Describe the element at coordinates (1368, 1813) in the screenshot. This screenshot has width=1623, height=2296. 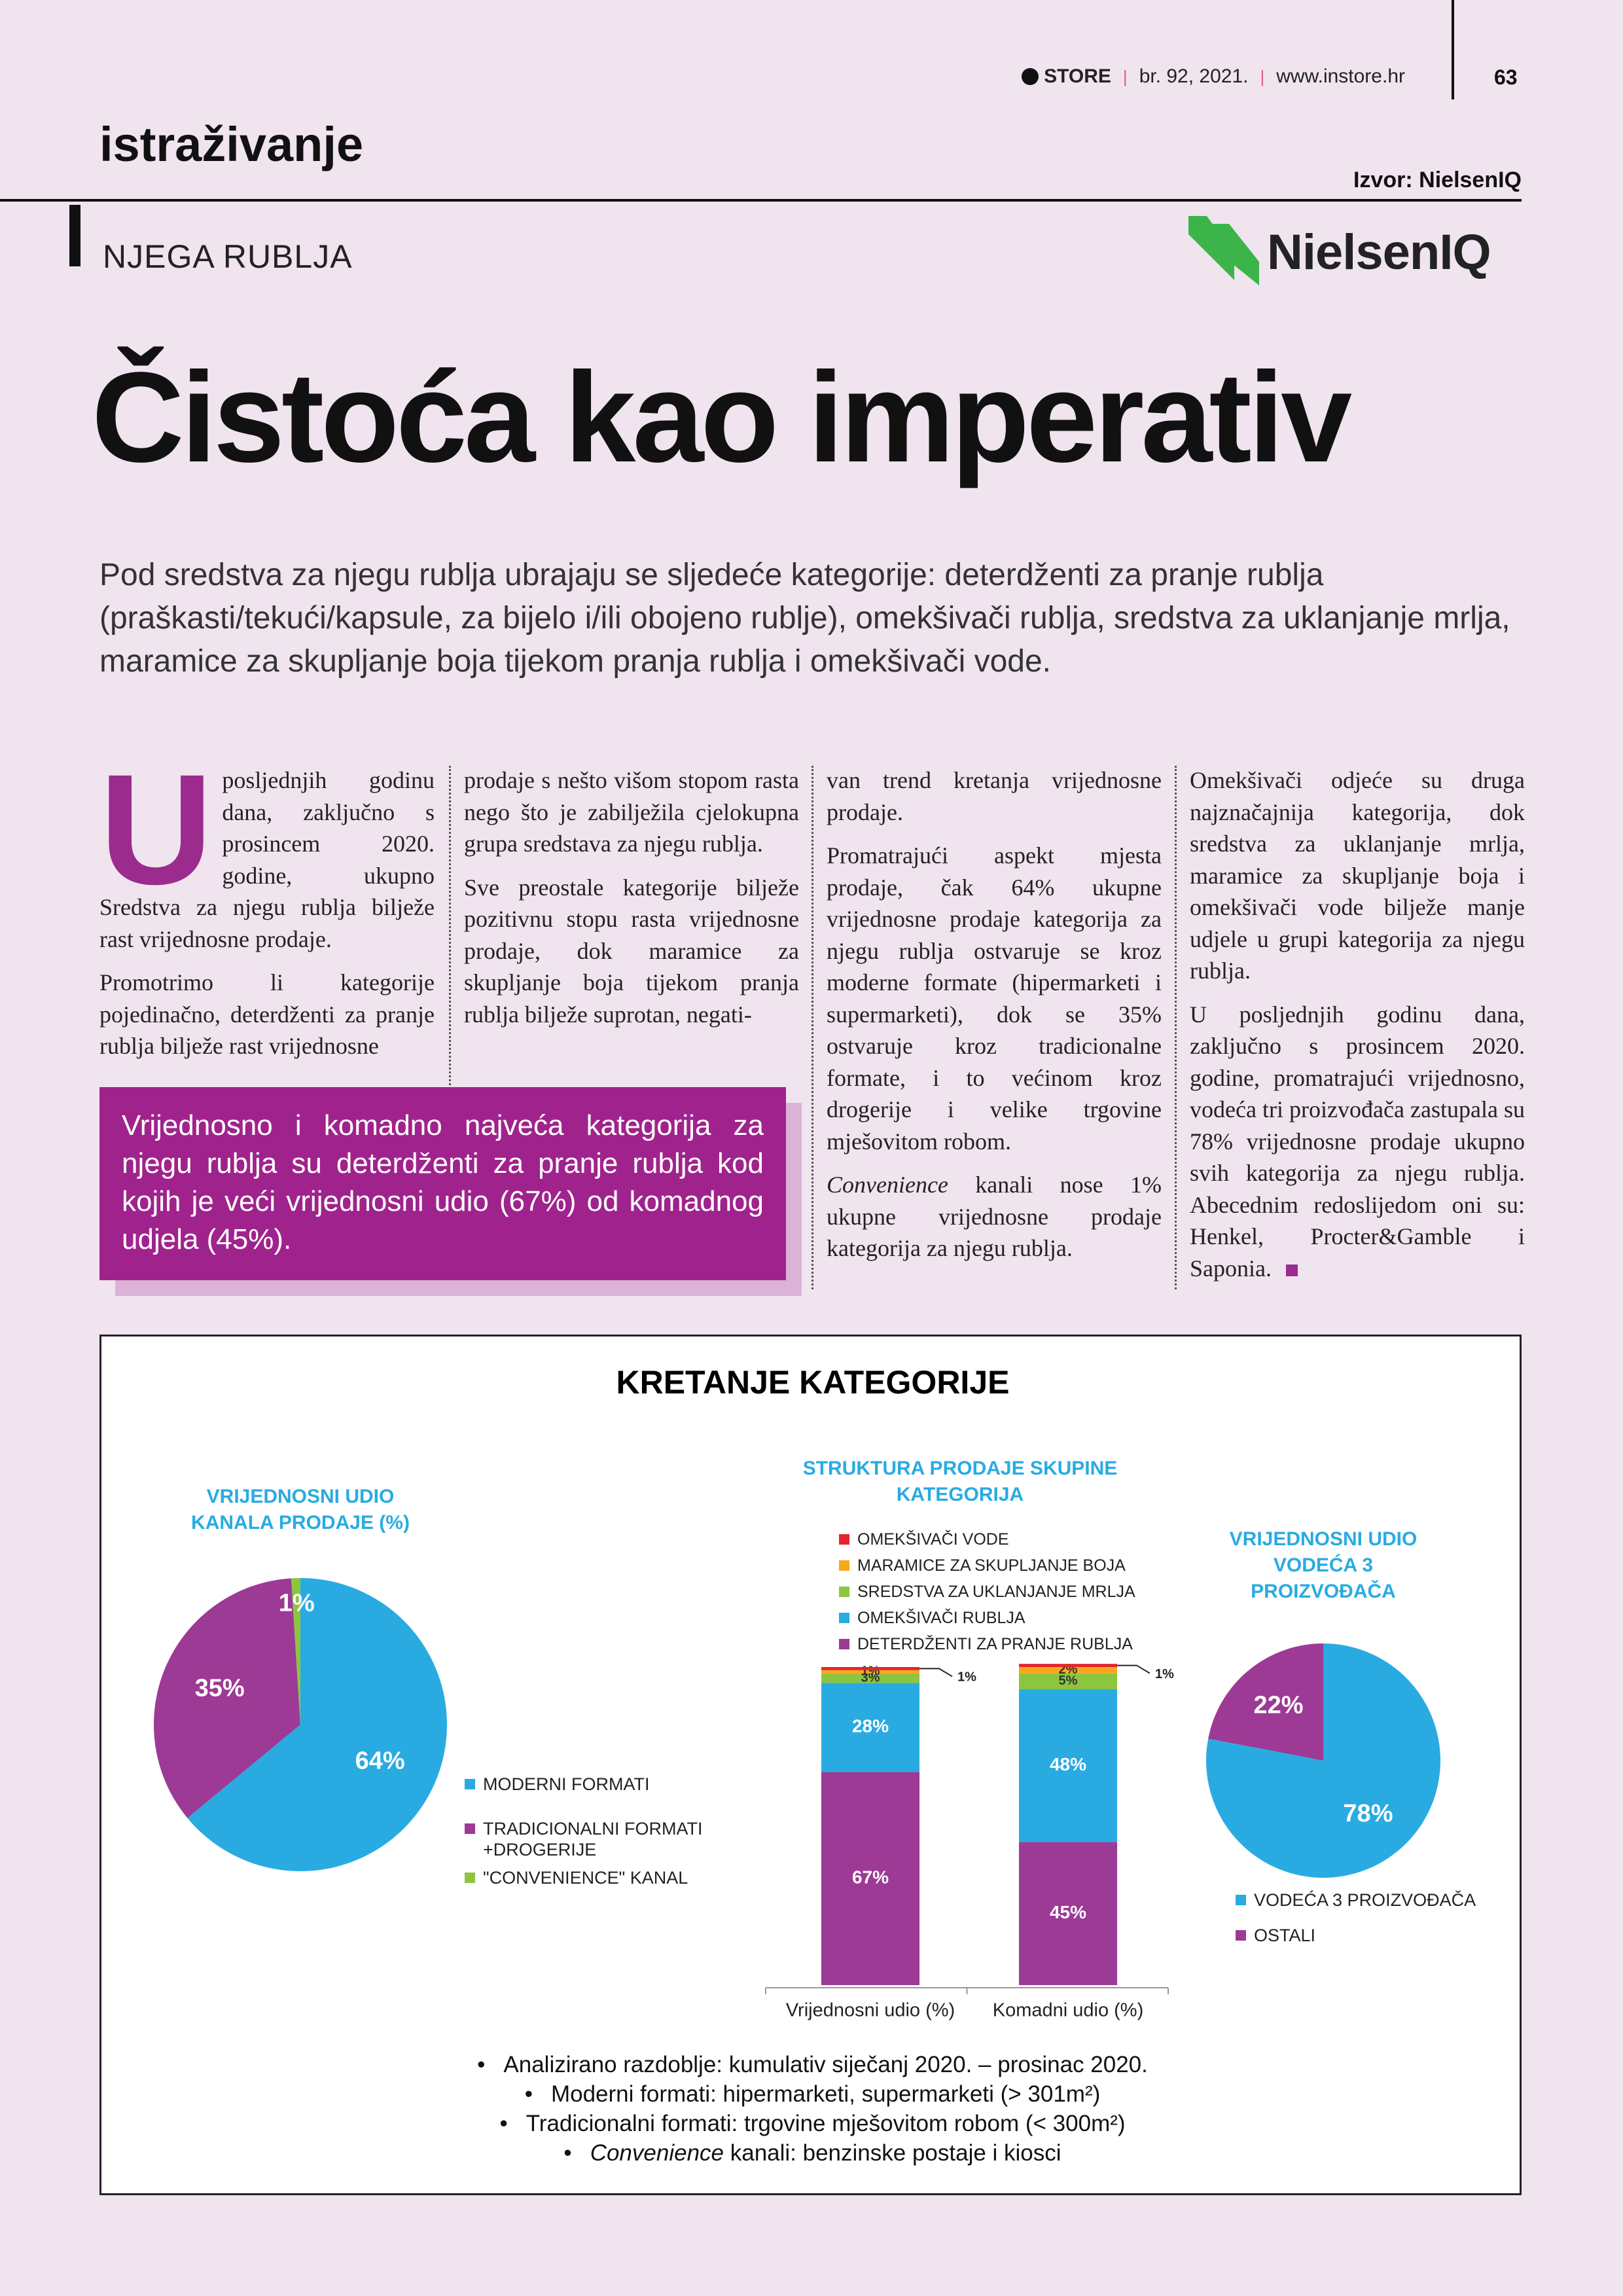
I see `data-label: 78%` at that location.